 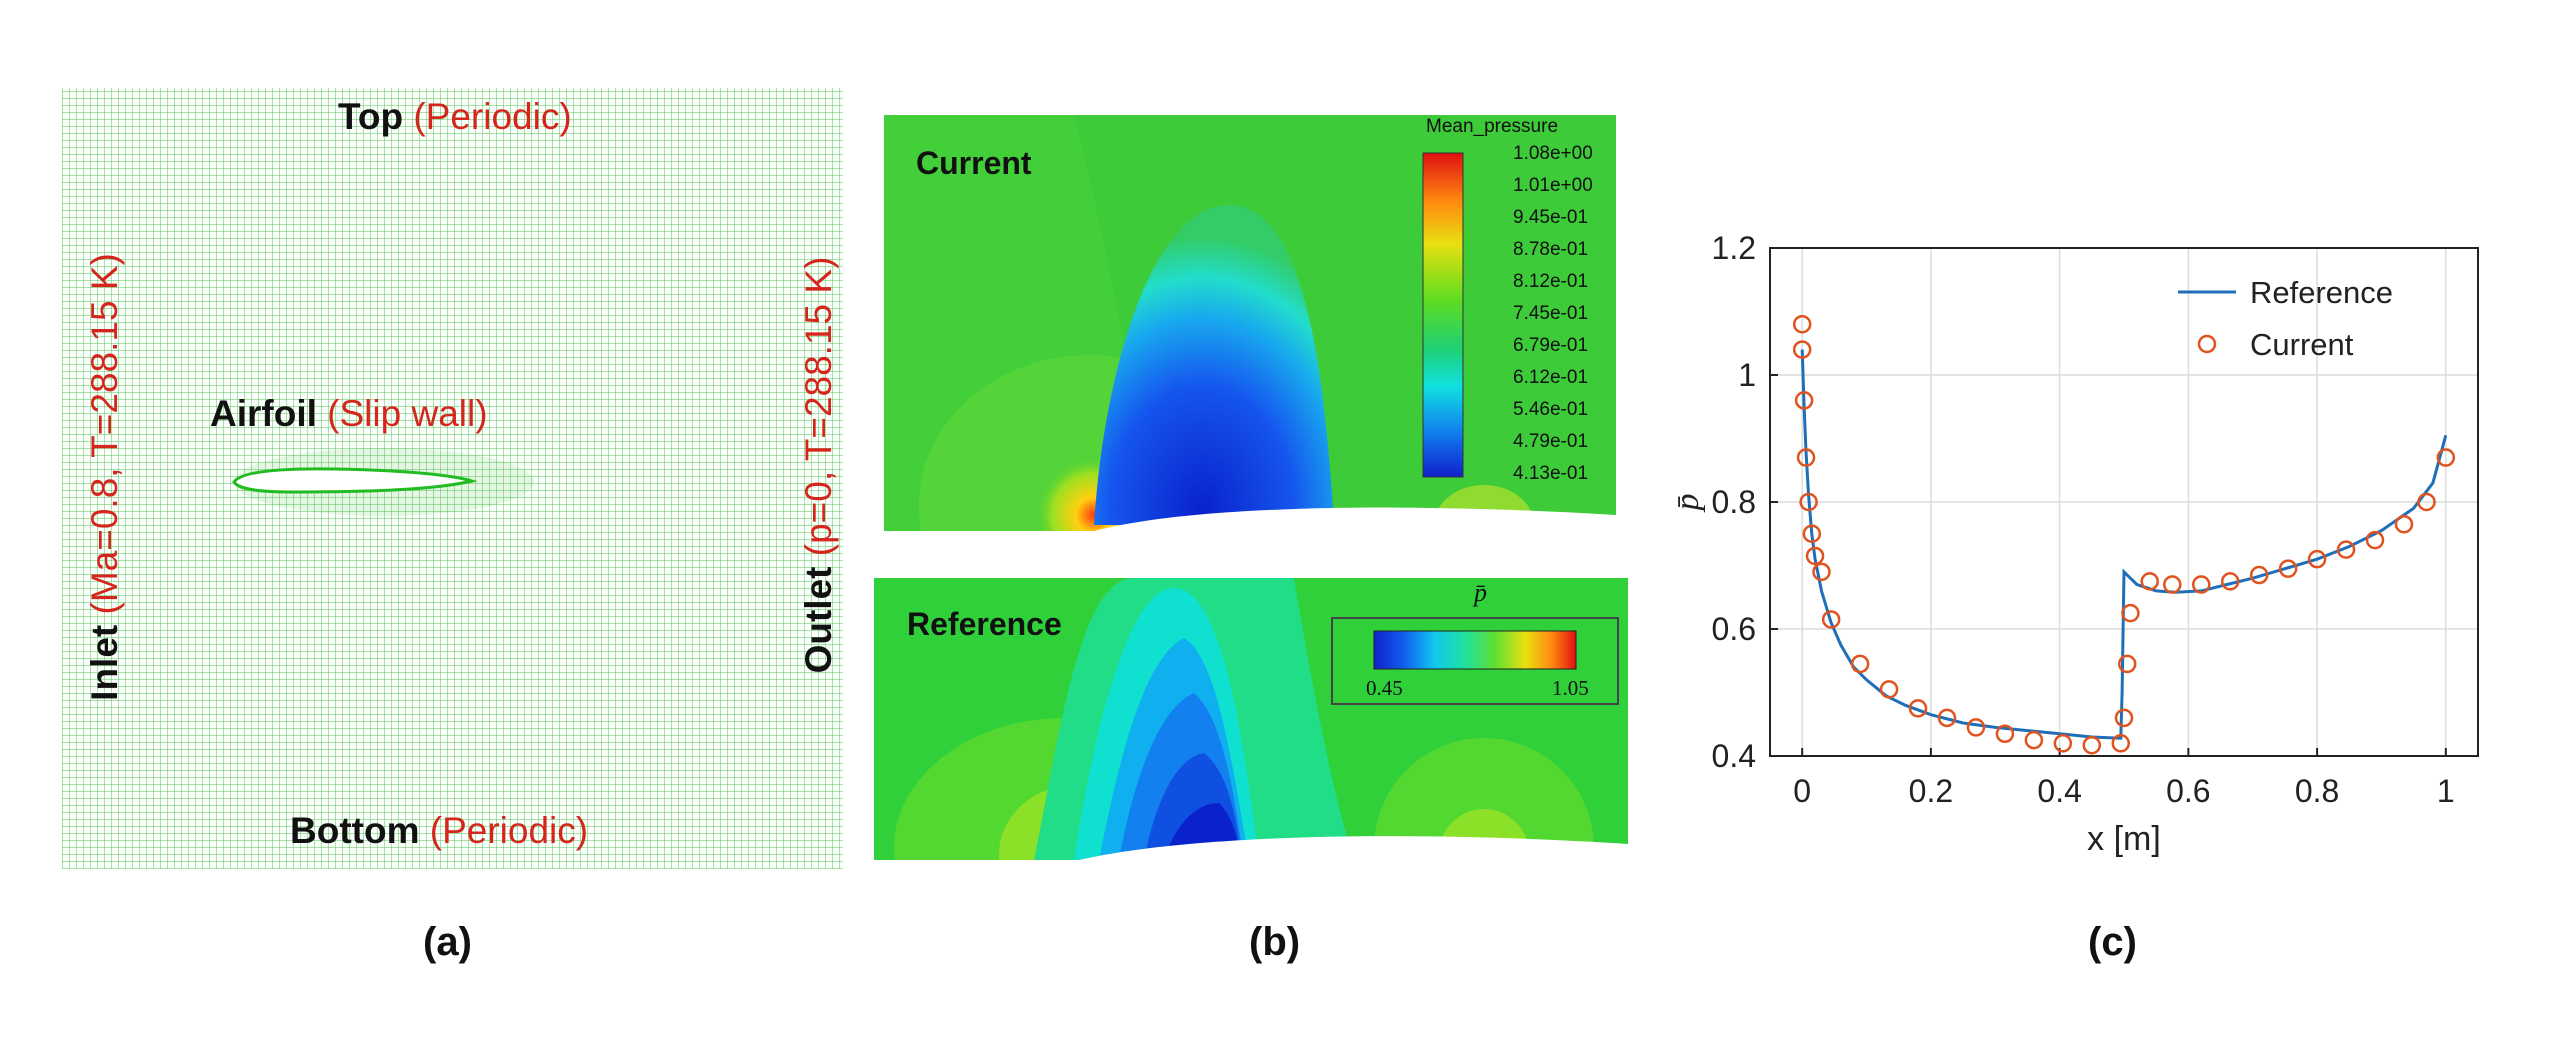 I want to click on airfoil-bc: (Slip wall), so click(x=407, y=413).